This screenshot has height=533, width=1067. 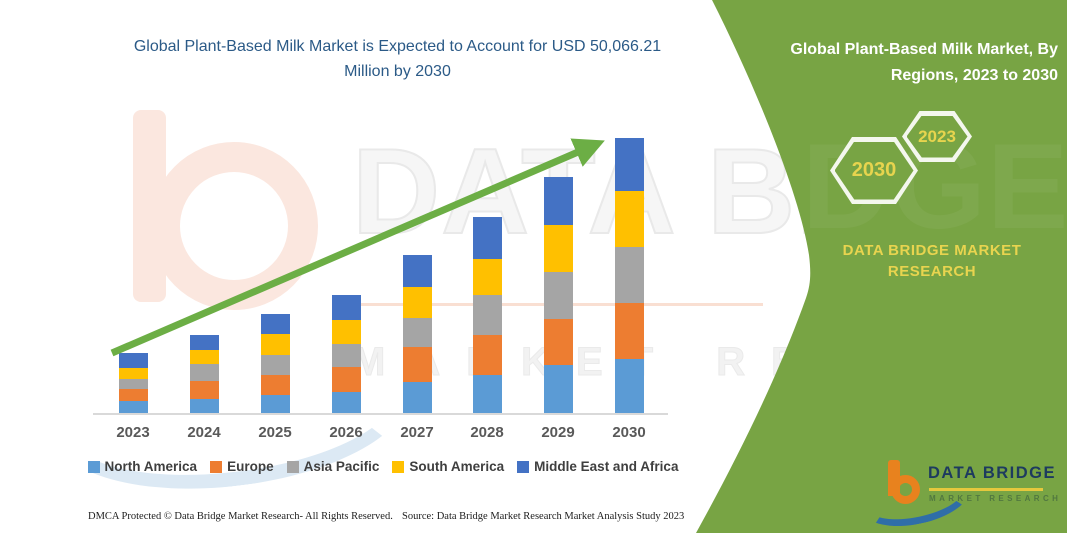 What do you see at coordinates (380, 414) in the screenshot?
I see `x-axis-line` at bounding box center [380, 414].